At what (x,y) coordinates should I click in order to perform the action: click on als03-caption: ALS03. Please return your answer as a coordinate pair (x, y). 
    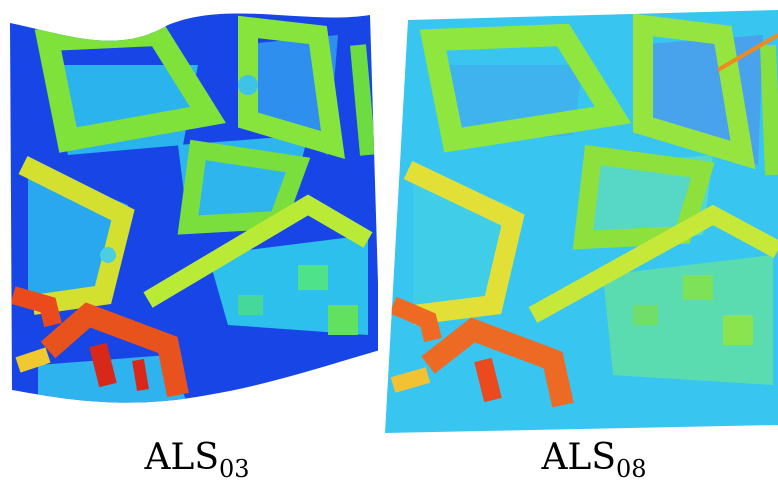
    Looking at the image, I should click on (197, 460).